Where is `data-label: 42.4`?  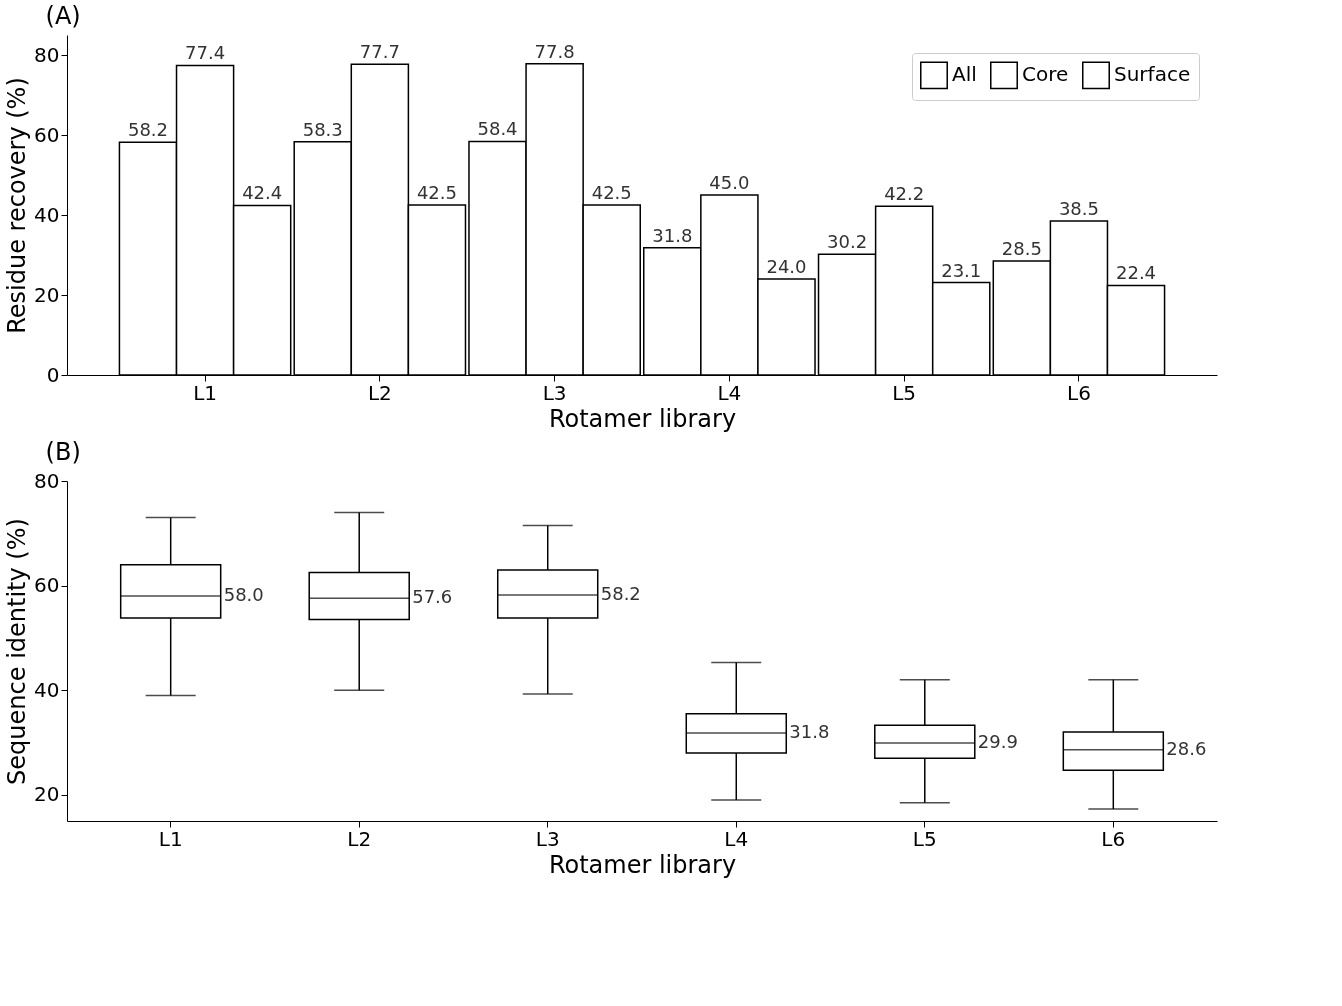
data-label: 42.4 is located at coordinates (262, 193).